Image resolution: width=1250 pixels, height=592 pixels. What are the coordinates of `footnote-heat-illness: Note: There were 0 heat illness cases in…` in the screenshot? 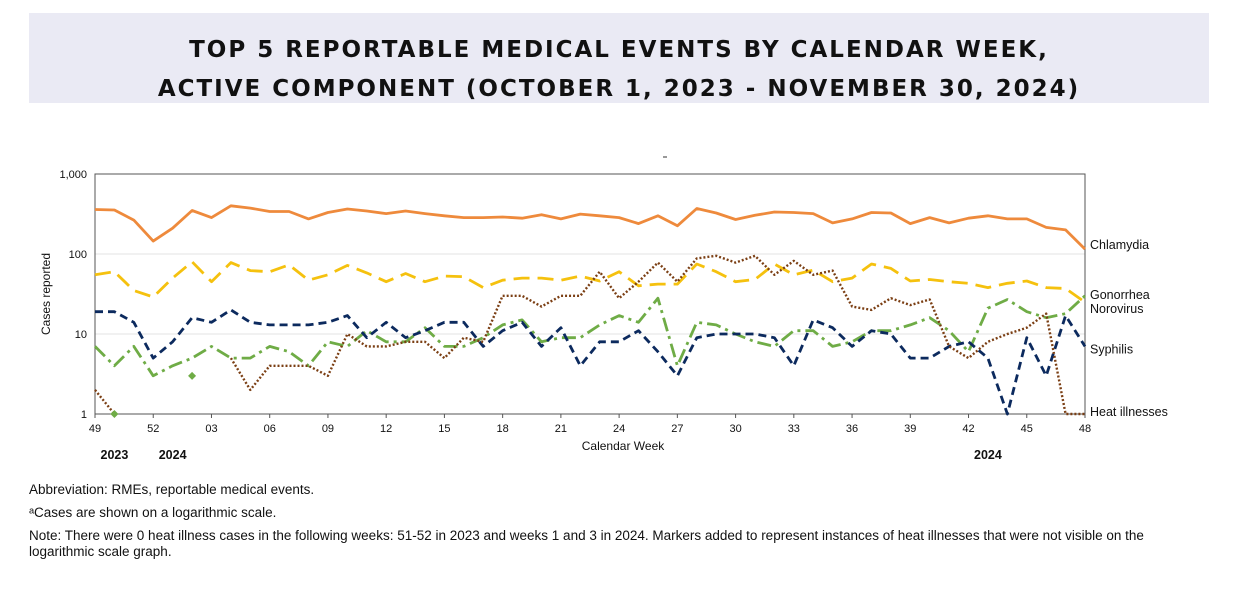 It's located at (586, 543).